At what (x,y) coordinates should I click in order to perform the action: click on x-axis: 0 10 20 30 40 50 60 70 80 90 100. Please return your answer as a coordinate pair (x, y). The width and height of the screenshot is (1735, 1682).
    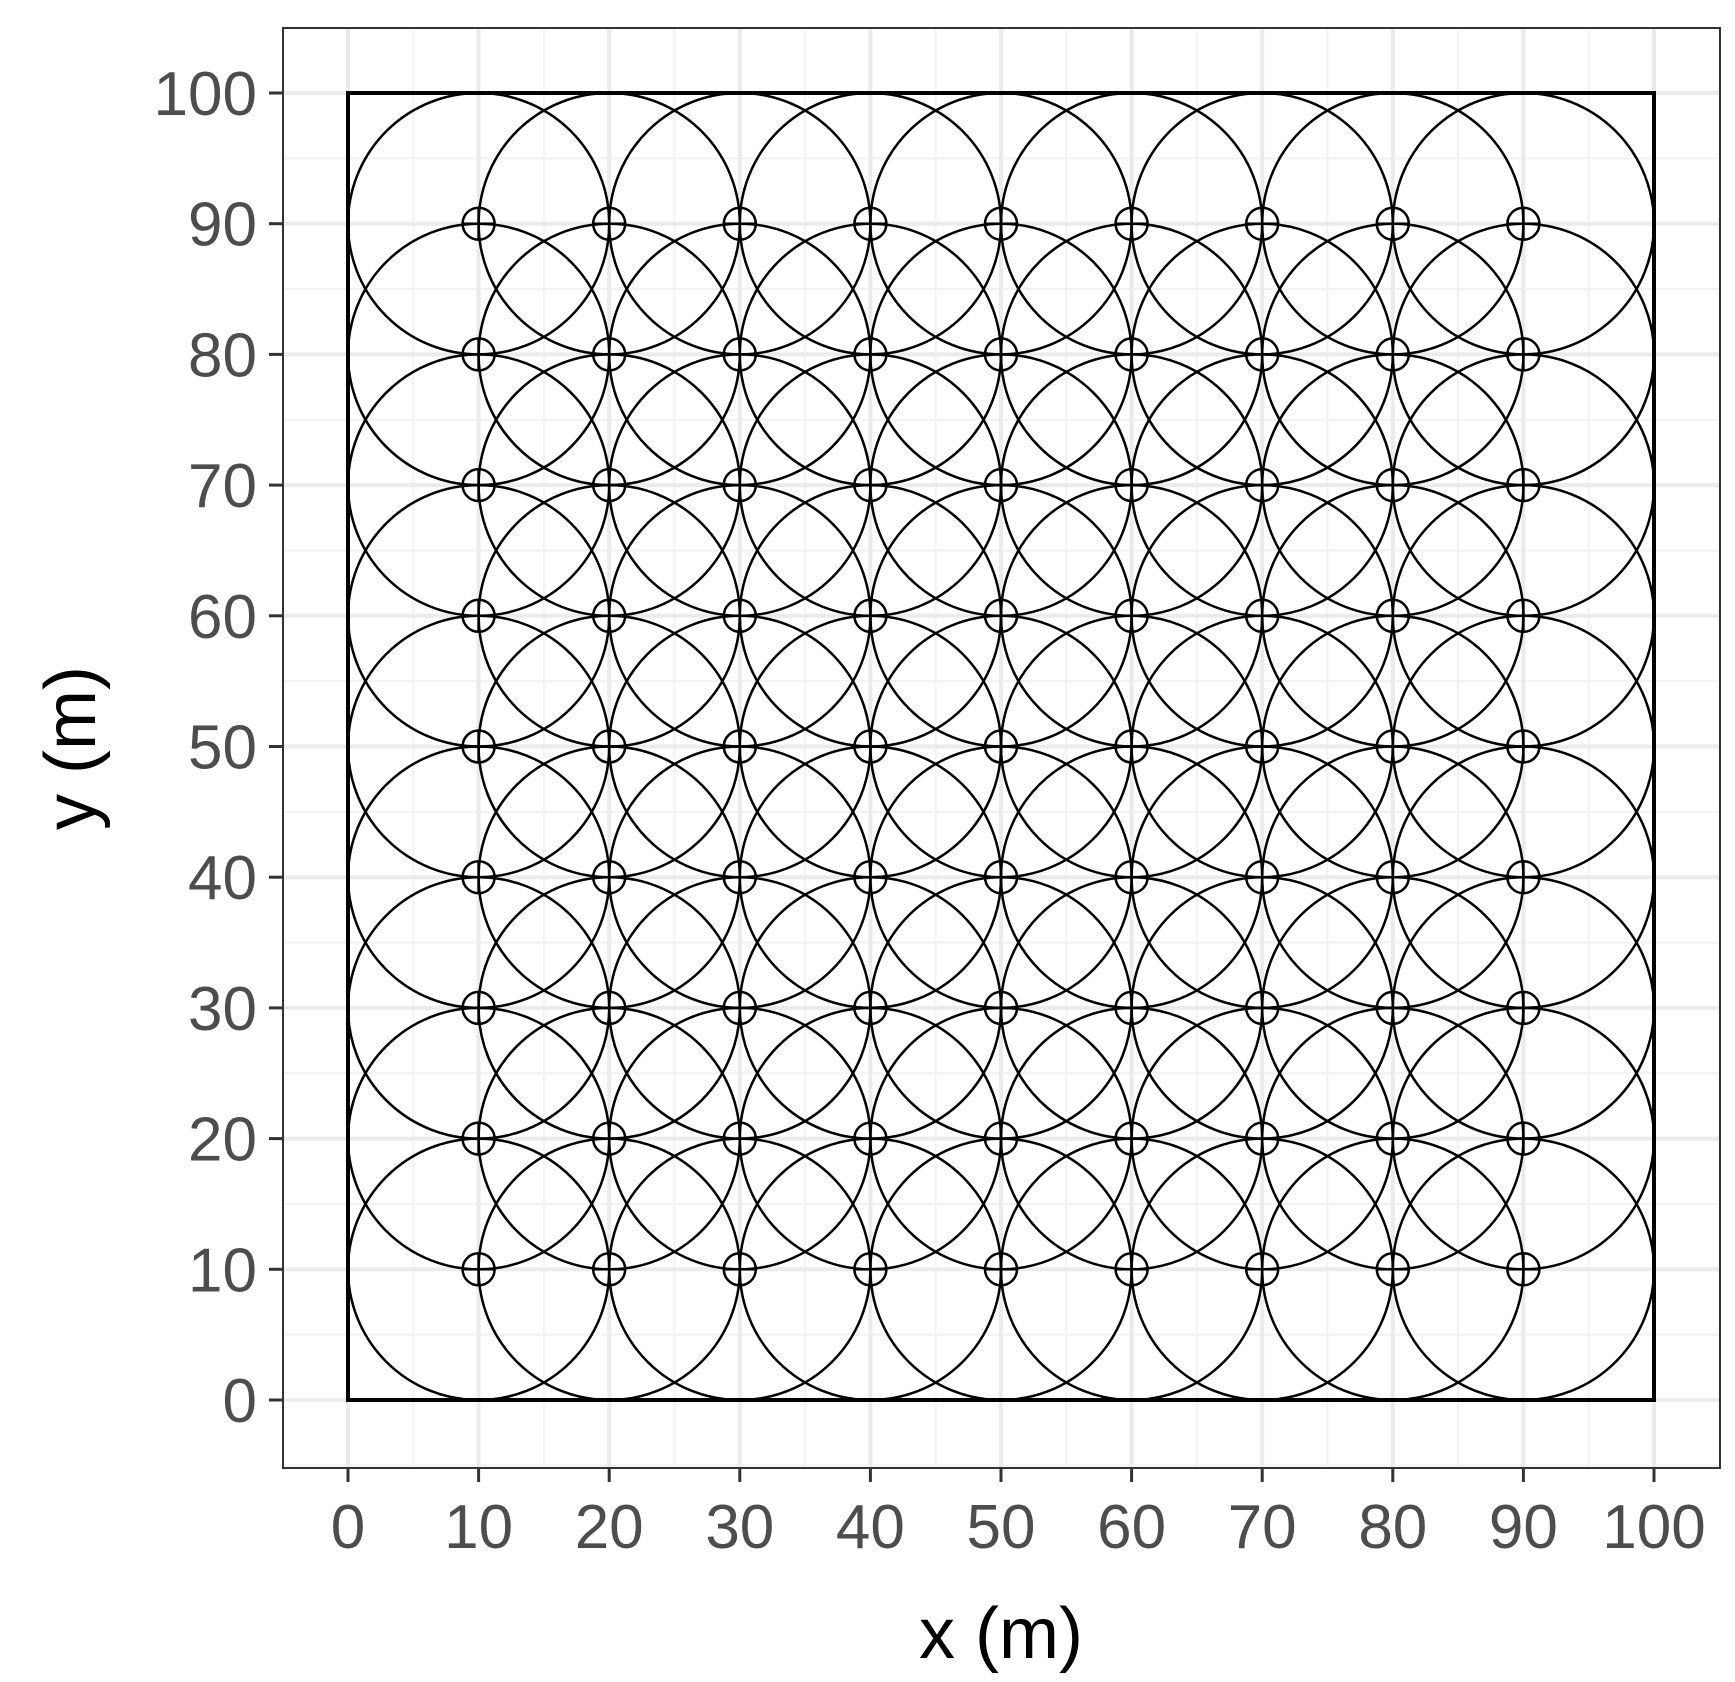
    Looking at the image, I should click on (1018, 1515).